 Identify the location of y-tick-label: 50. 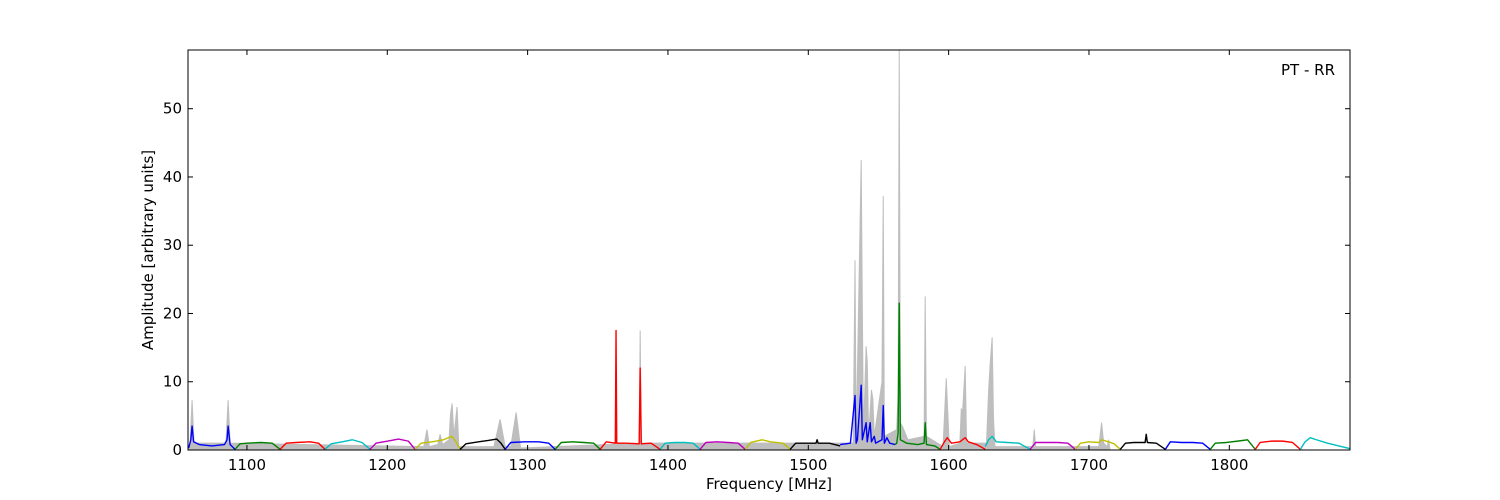
(172, 109).